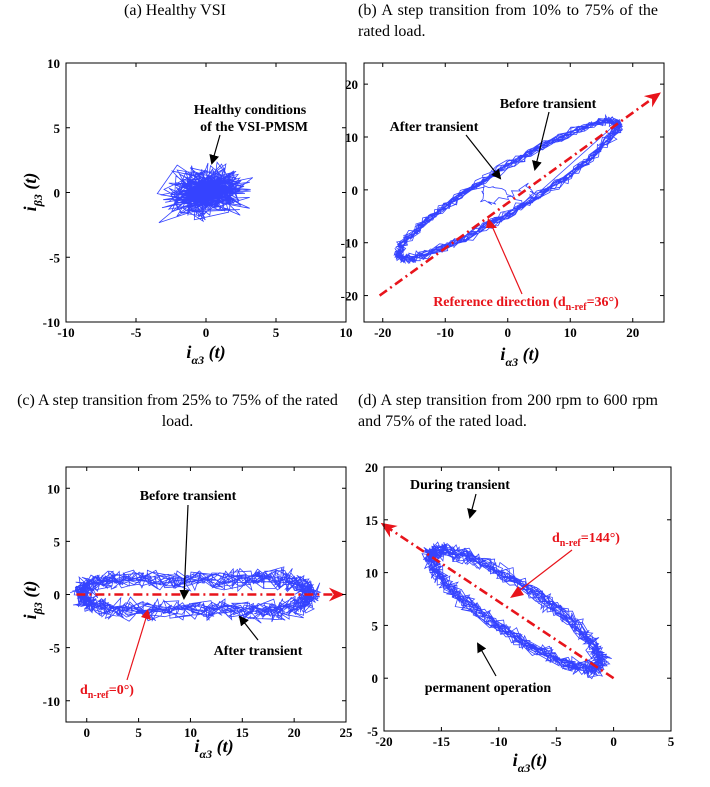 This screenshot has width=710, height=787. I want to click on y-tick-label-a: 5, so click(57, 128).